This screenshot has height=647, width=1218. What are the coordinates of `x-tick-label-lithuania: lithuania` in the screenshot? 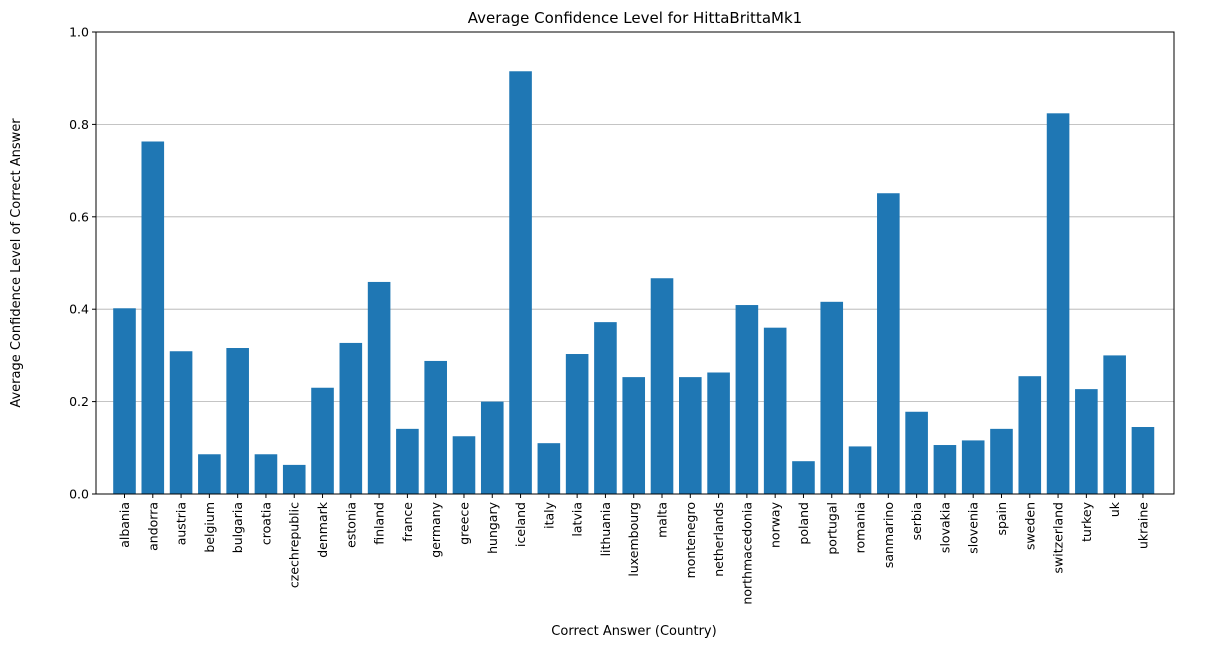 It's located at (605, 529).